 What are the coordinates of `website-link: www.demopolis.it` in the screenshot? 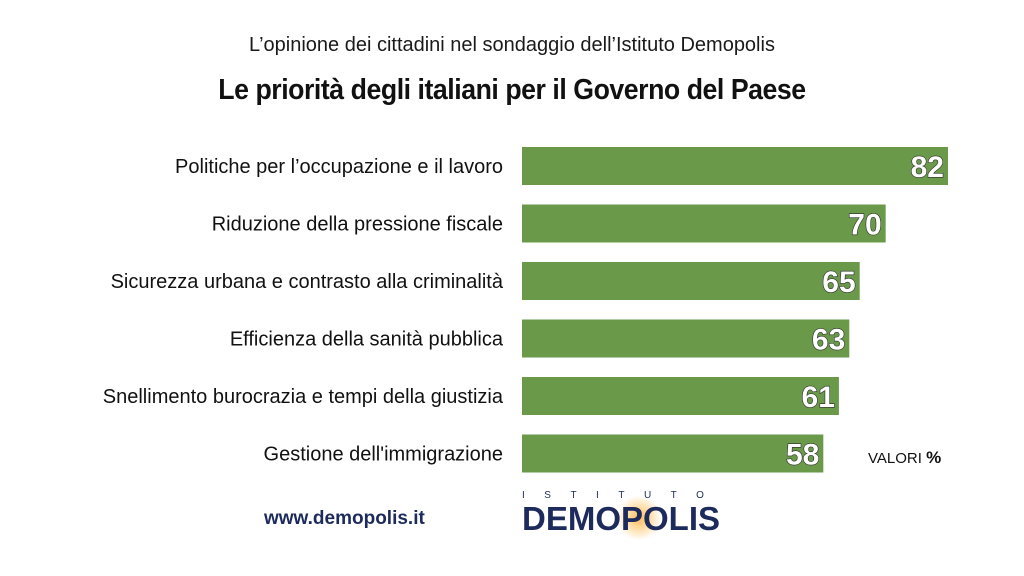 It's located at (344, 518).